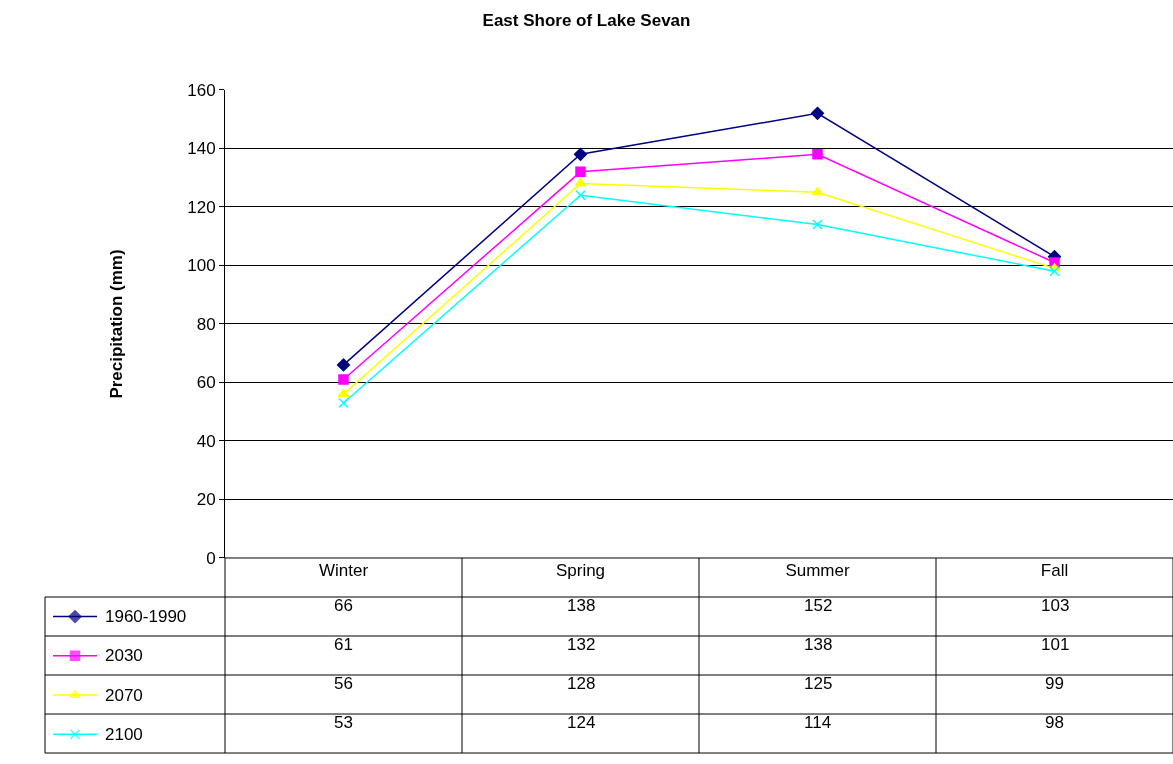 Image resolution: width=1173 pixels, height=764 pixels. What do you see at coordinates (343, 683) in the screenshot?
I see `data-label: 56` at bounding box center [343, 683].